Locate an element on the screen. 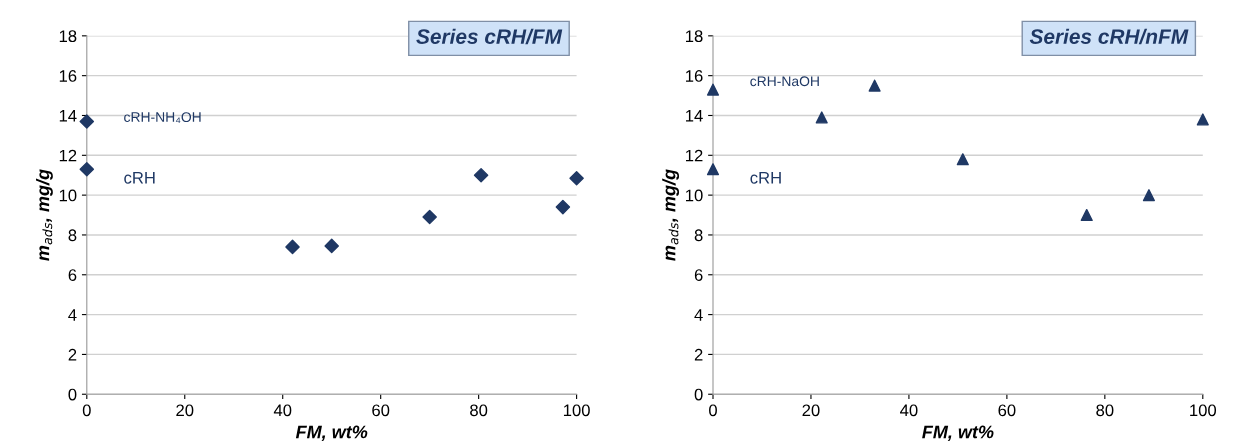 This screenshot has width=1240, height=448. annotation: cRH-NaOH is located at coordinates (784, 81).